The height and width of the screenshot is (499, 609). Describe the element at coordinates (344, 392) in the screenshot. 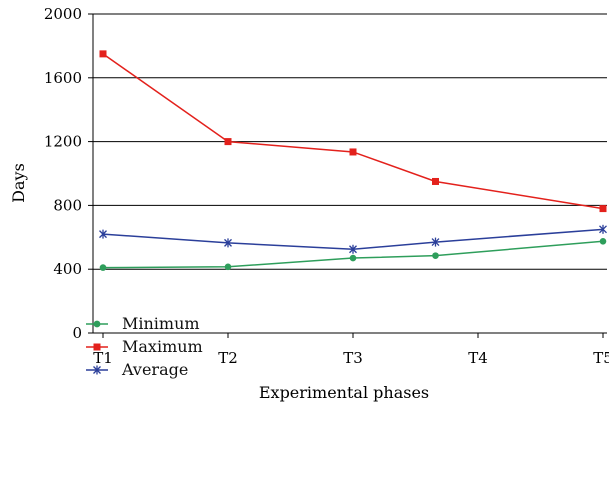

I see `x-axis-label: Experimental phases` at that location.